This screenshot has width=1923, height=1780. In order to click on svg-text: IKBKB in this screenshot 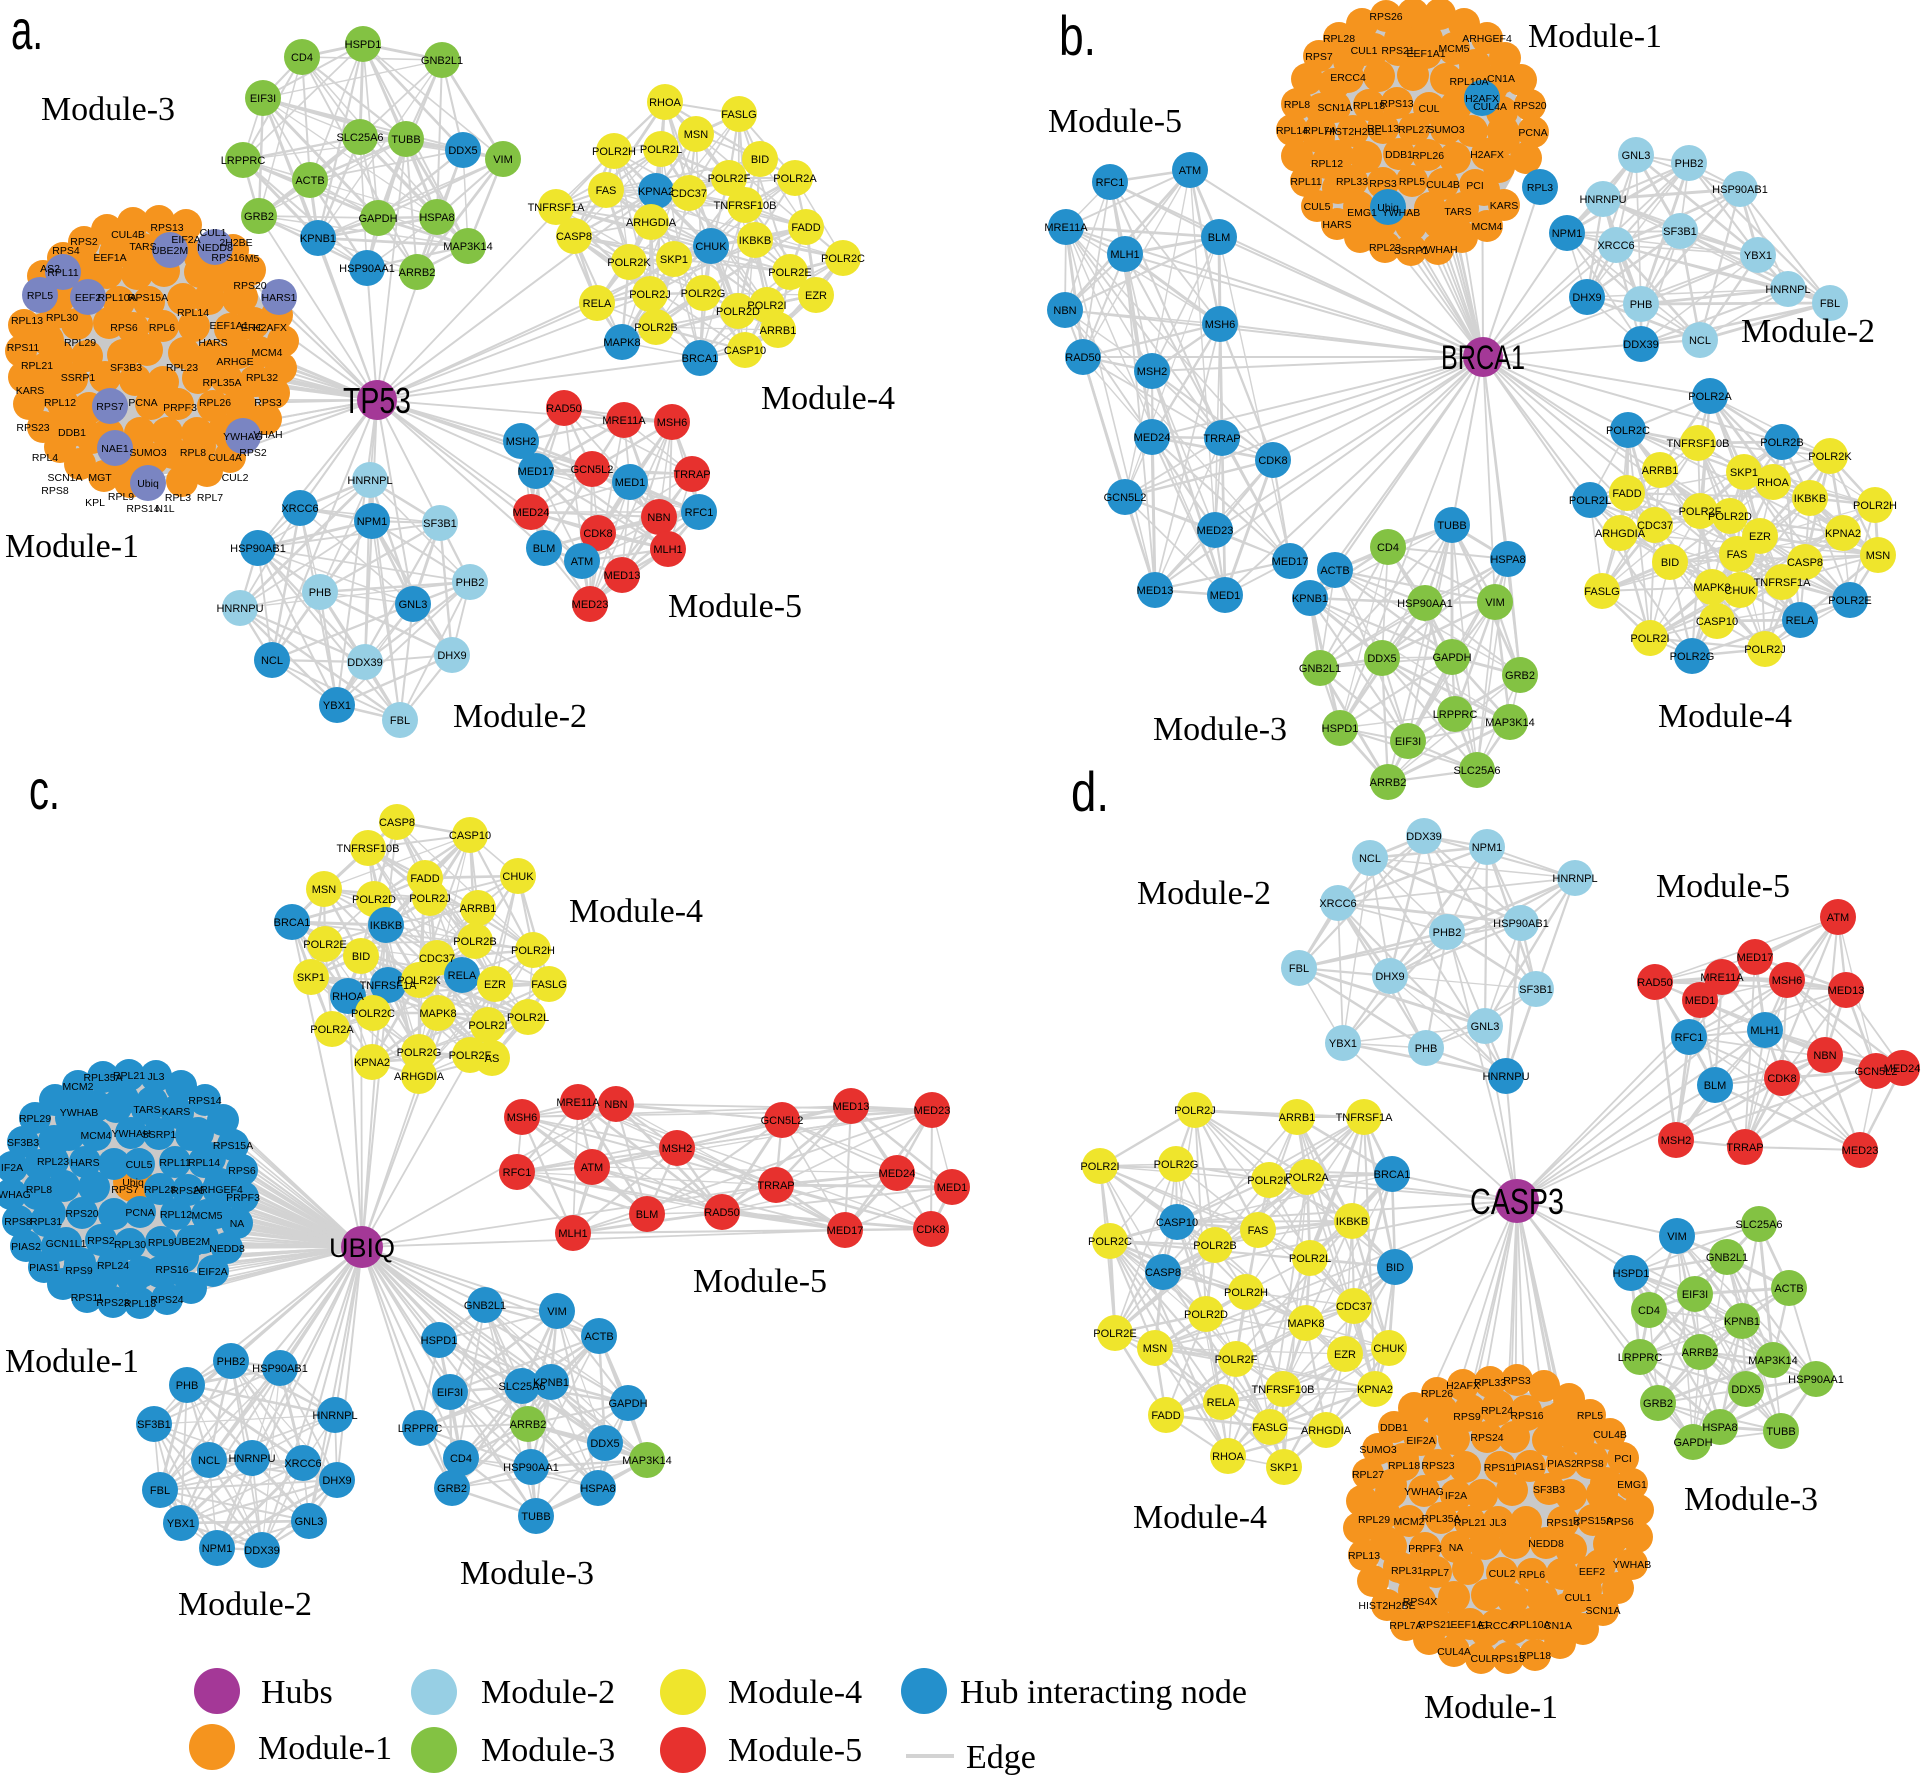, I will do `click(1352, 1222)`.